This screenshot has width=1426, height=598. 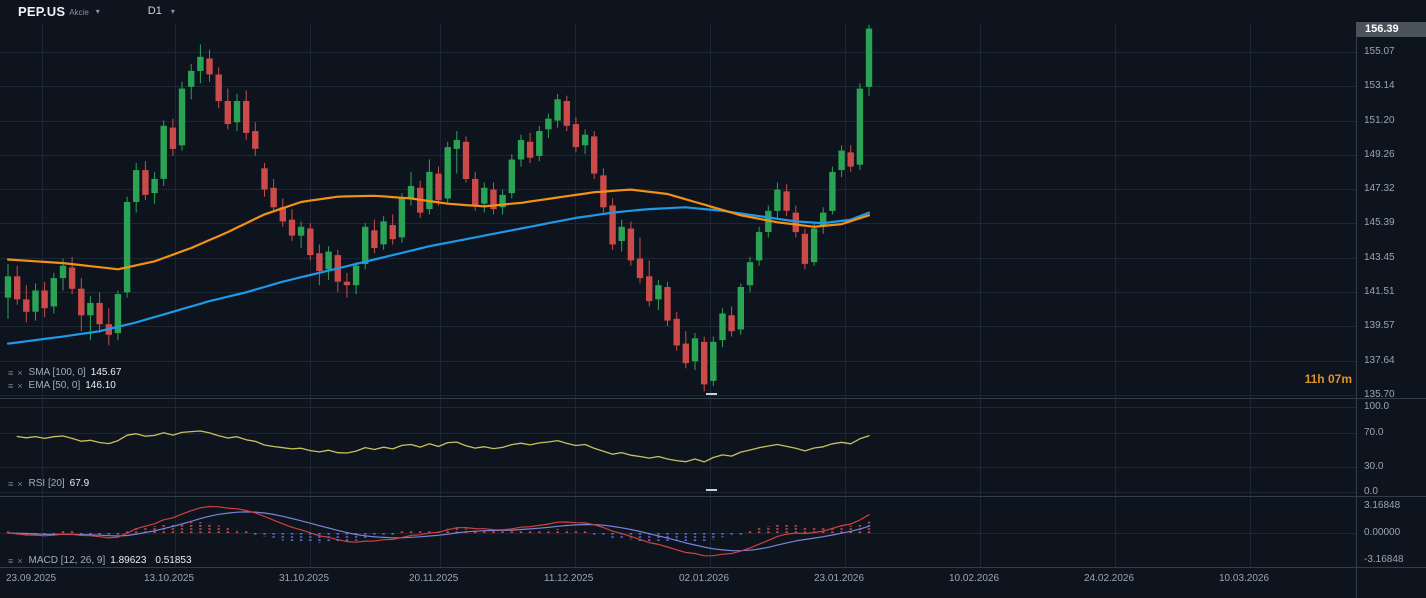 I want to click on price-tick-label: 145.39, so click(x=1379, y=222).